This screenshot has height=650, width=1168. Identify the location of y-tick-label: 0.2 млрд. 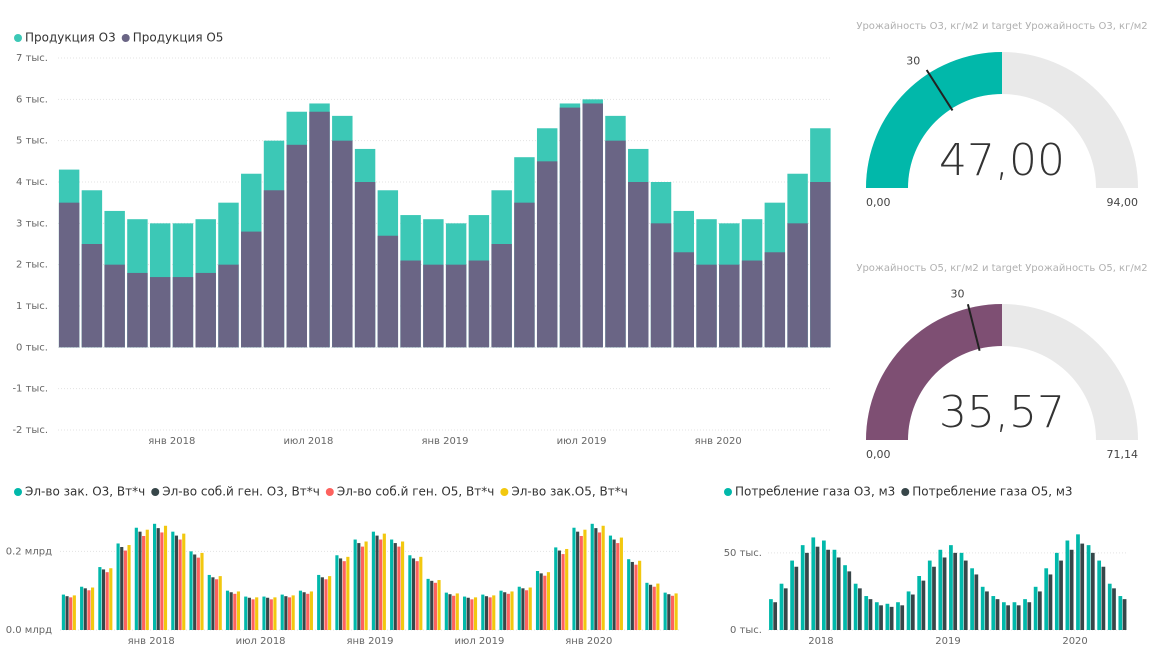
(29, 551).